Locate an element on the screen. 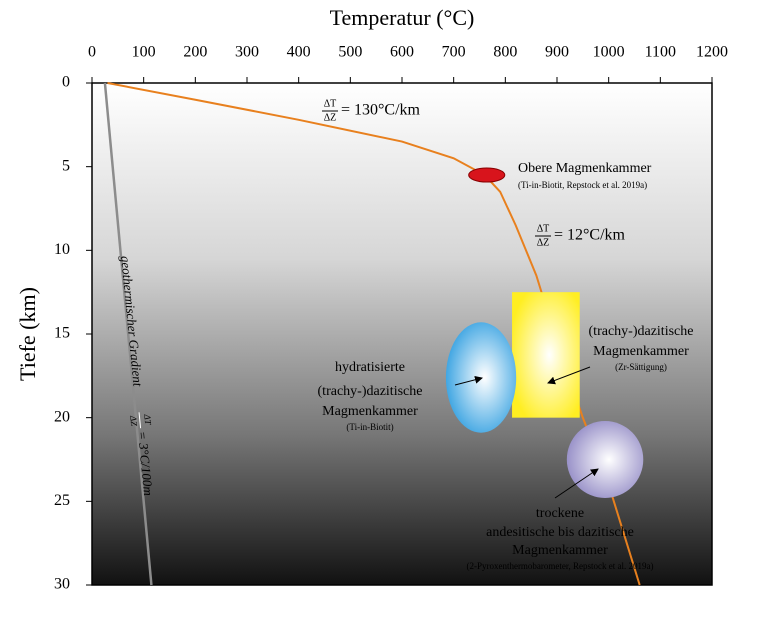  y-axis-label: Tiefe (km) is located at coordinates (27, 334).